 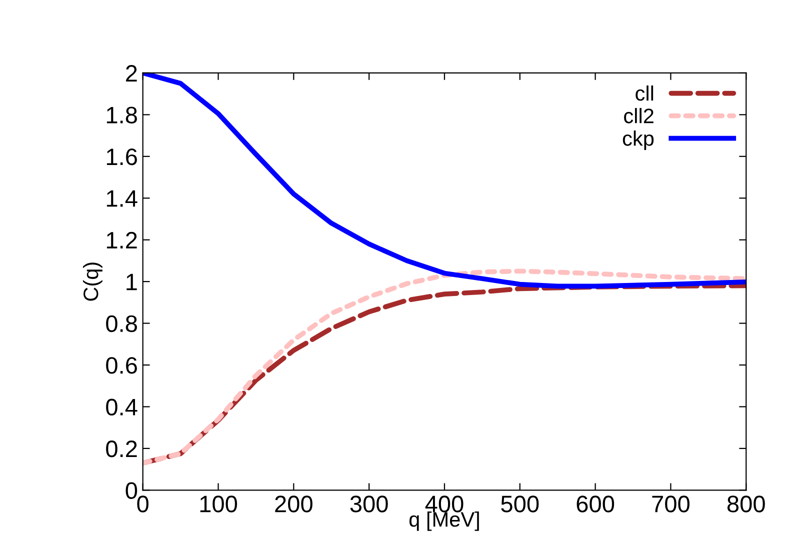 I want to click on x-tick-label: 800, so click(x=746, y=504).